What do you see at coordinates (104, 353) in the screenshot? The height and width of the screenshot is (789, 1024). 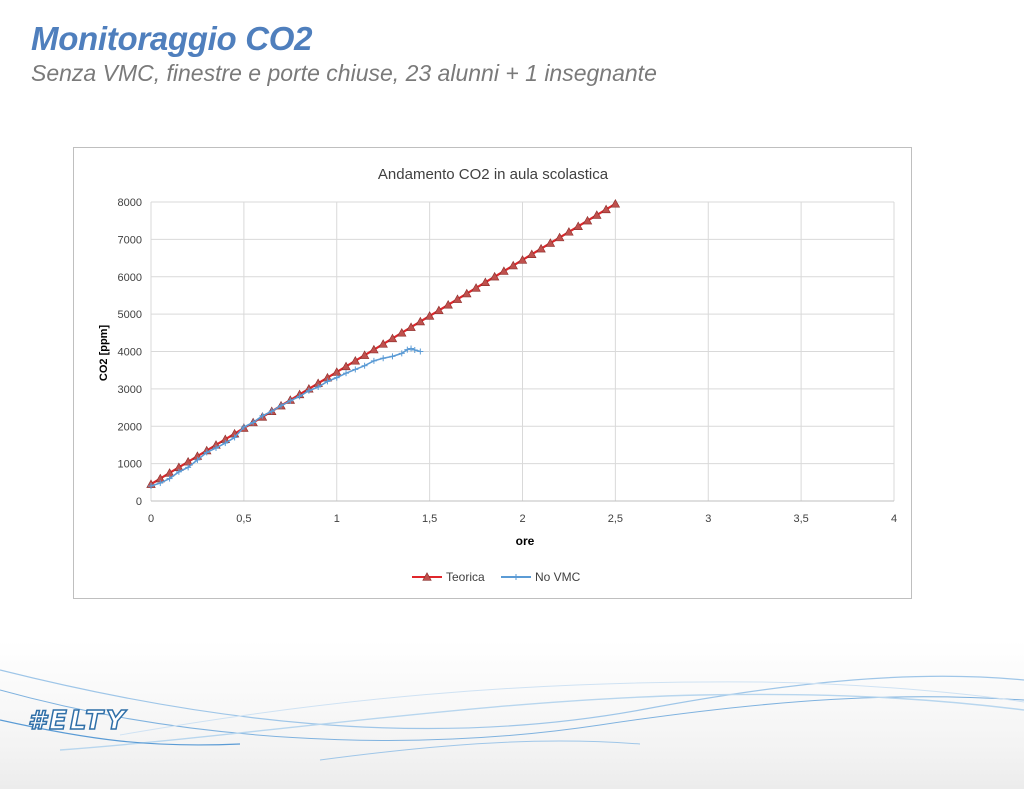 I see `y-axis-label: CO2 [ppm]` at bounding box center [104, 353].